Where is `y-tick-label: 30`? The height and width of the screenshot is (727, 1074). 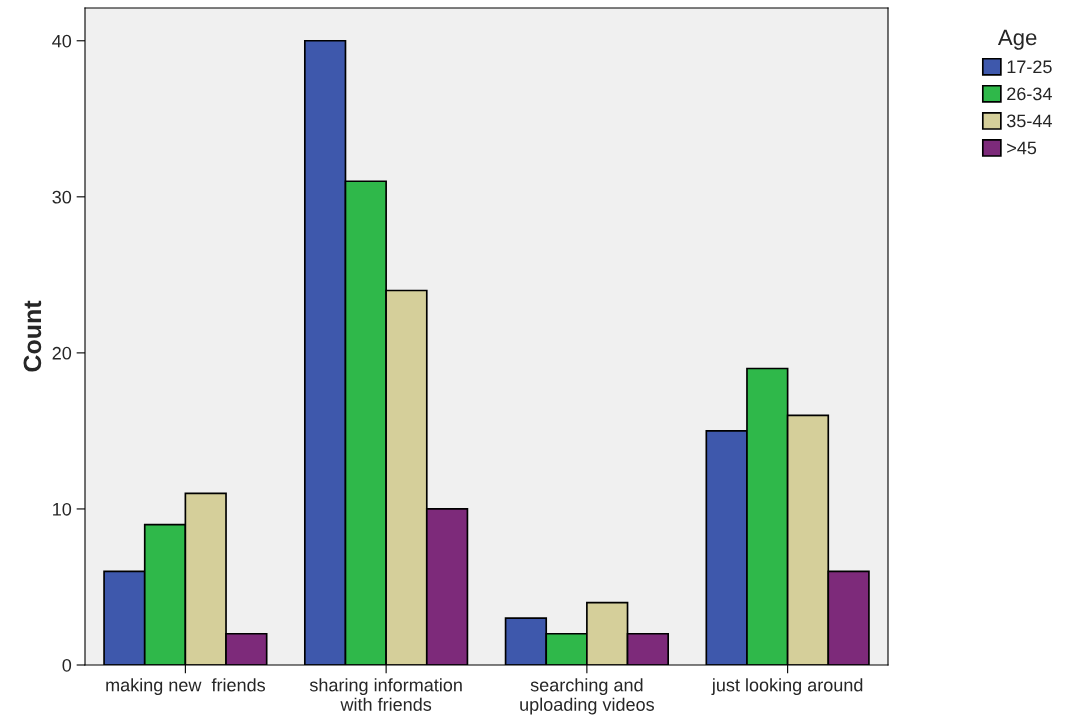
y-tick-label: 30 is located at coordinates (62, 197).